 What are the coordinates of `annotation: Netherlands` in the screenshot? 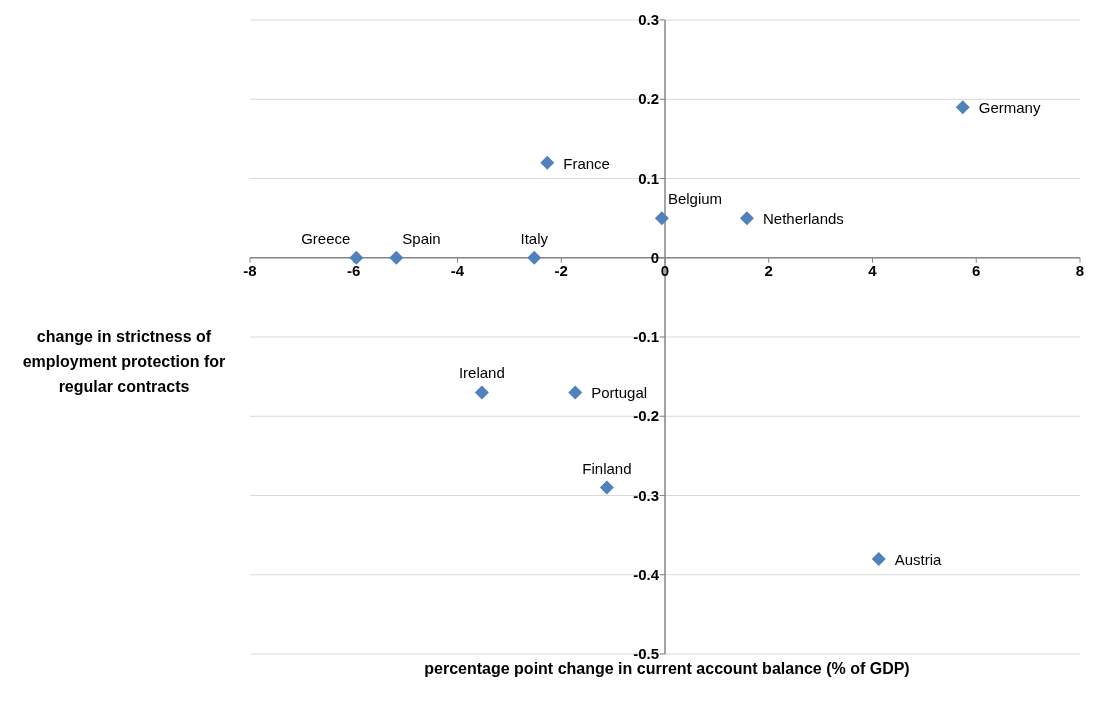 It's located at (803, 219).